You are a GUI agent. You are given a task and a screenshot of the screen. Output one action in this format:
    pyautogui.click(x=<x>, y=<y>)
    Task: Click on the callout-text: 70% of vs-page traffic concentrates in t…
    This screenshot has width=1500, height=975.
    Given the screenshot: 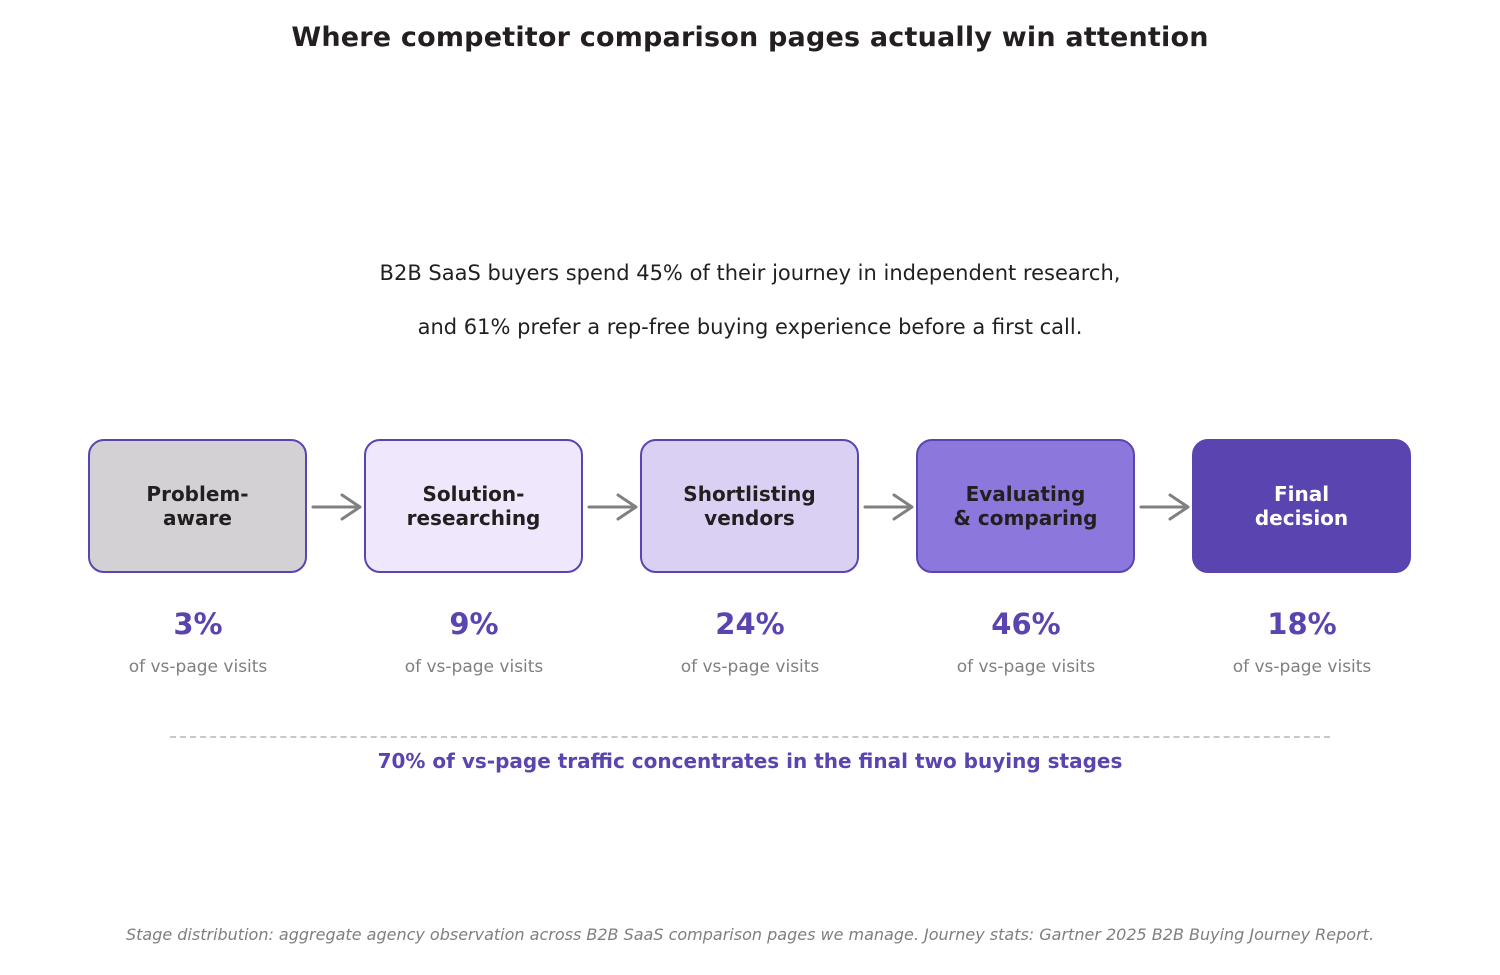 What is the action you would take?
    pyautogui.click(x=750, y=761)
    